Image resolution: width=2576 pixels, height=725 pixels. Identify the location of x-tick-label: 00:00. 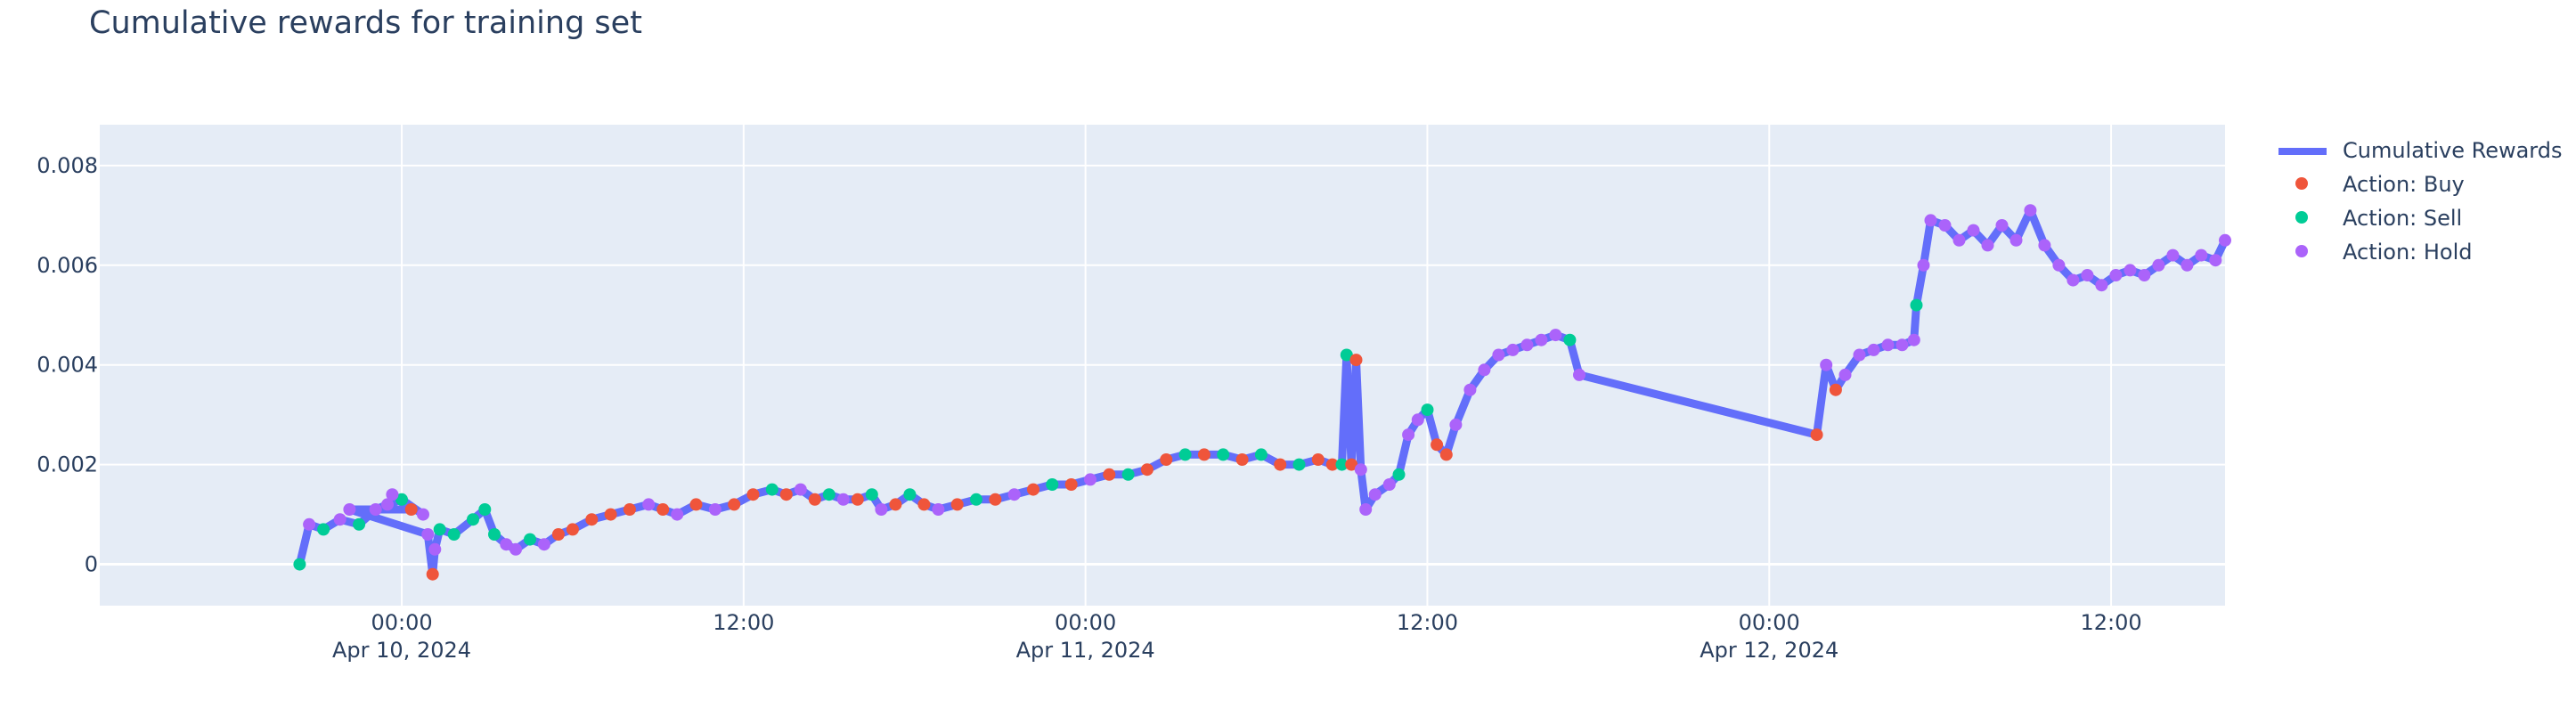
(402, 622).